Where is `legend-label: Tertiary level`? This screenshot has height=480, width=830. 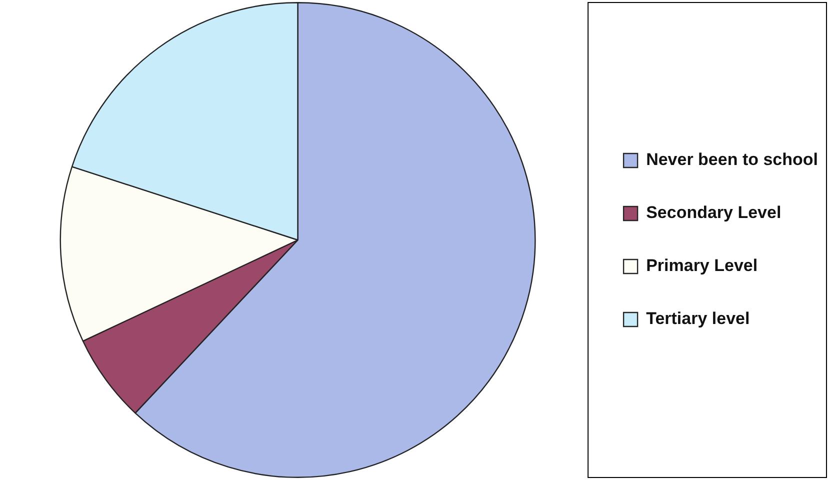
legend-label: Tertiary level is located at coordinates (698, 318).